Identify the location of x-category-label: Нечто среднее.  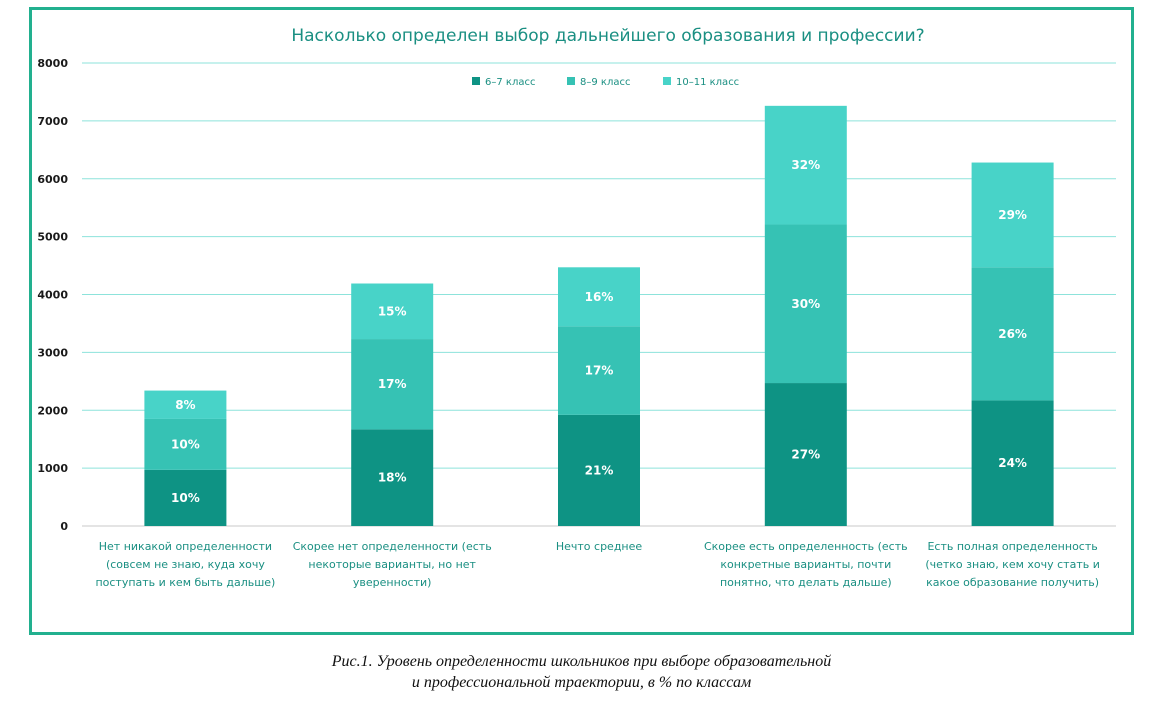
(599, 546).